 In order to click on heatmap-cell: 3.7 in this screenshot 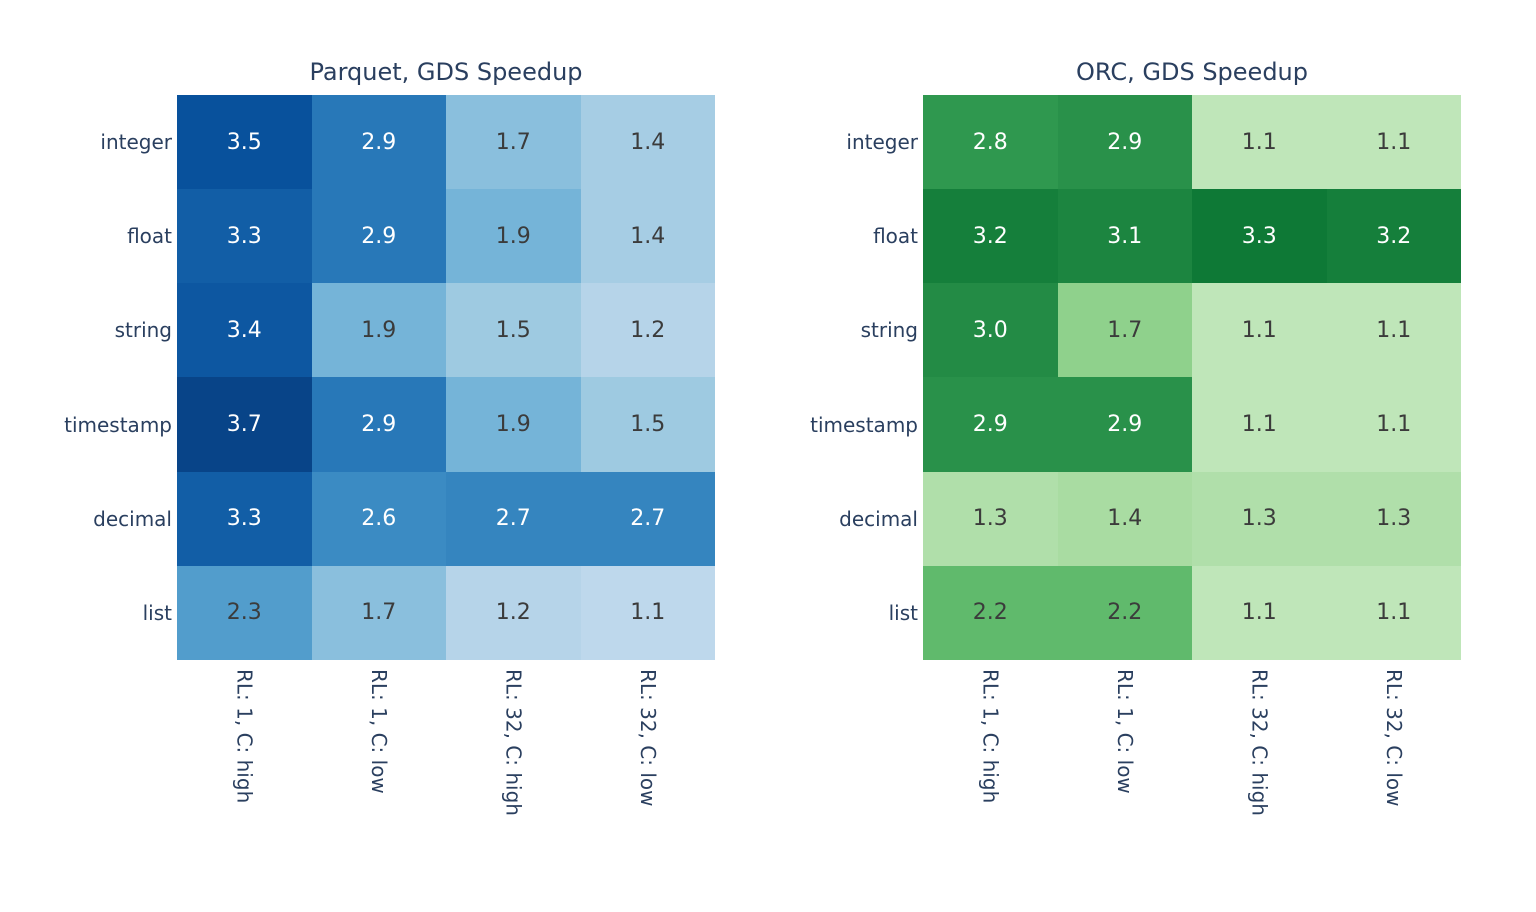, I will do `click(244, 424)`.